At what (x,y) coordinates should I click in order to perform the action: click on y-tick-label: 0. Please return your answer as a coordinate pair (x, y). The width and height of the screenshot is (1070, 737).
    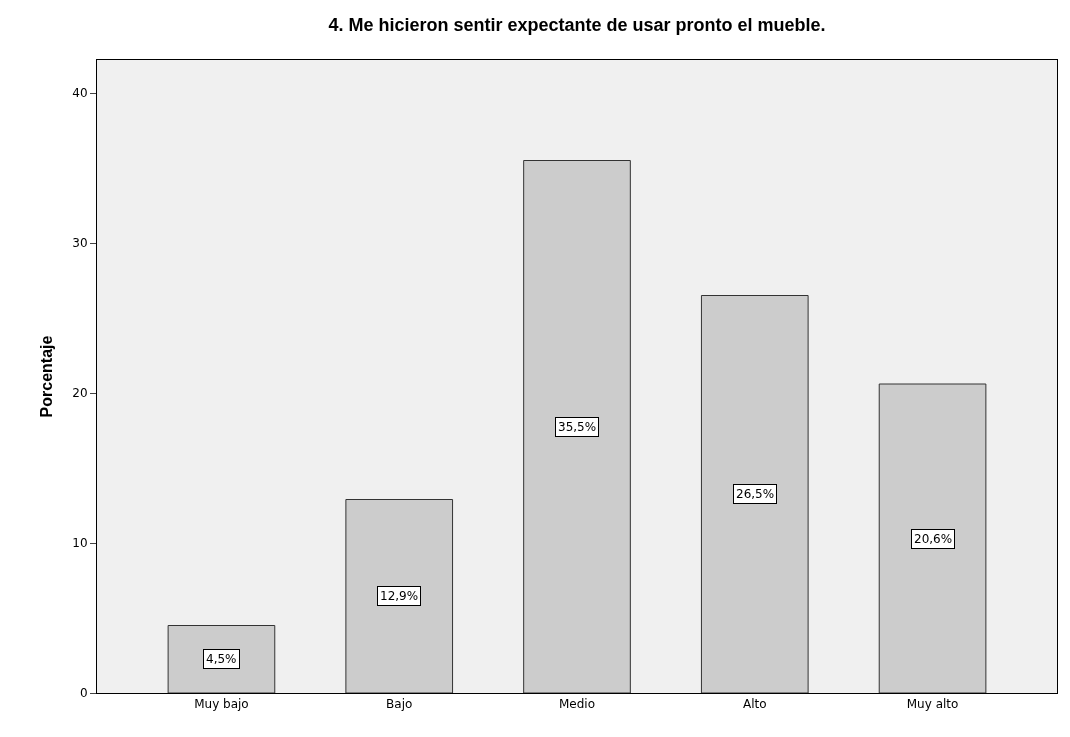
    Looking at the image, I should click on (83, 693).